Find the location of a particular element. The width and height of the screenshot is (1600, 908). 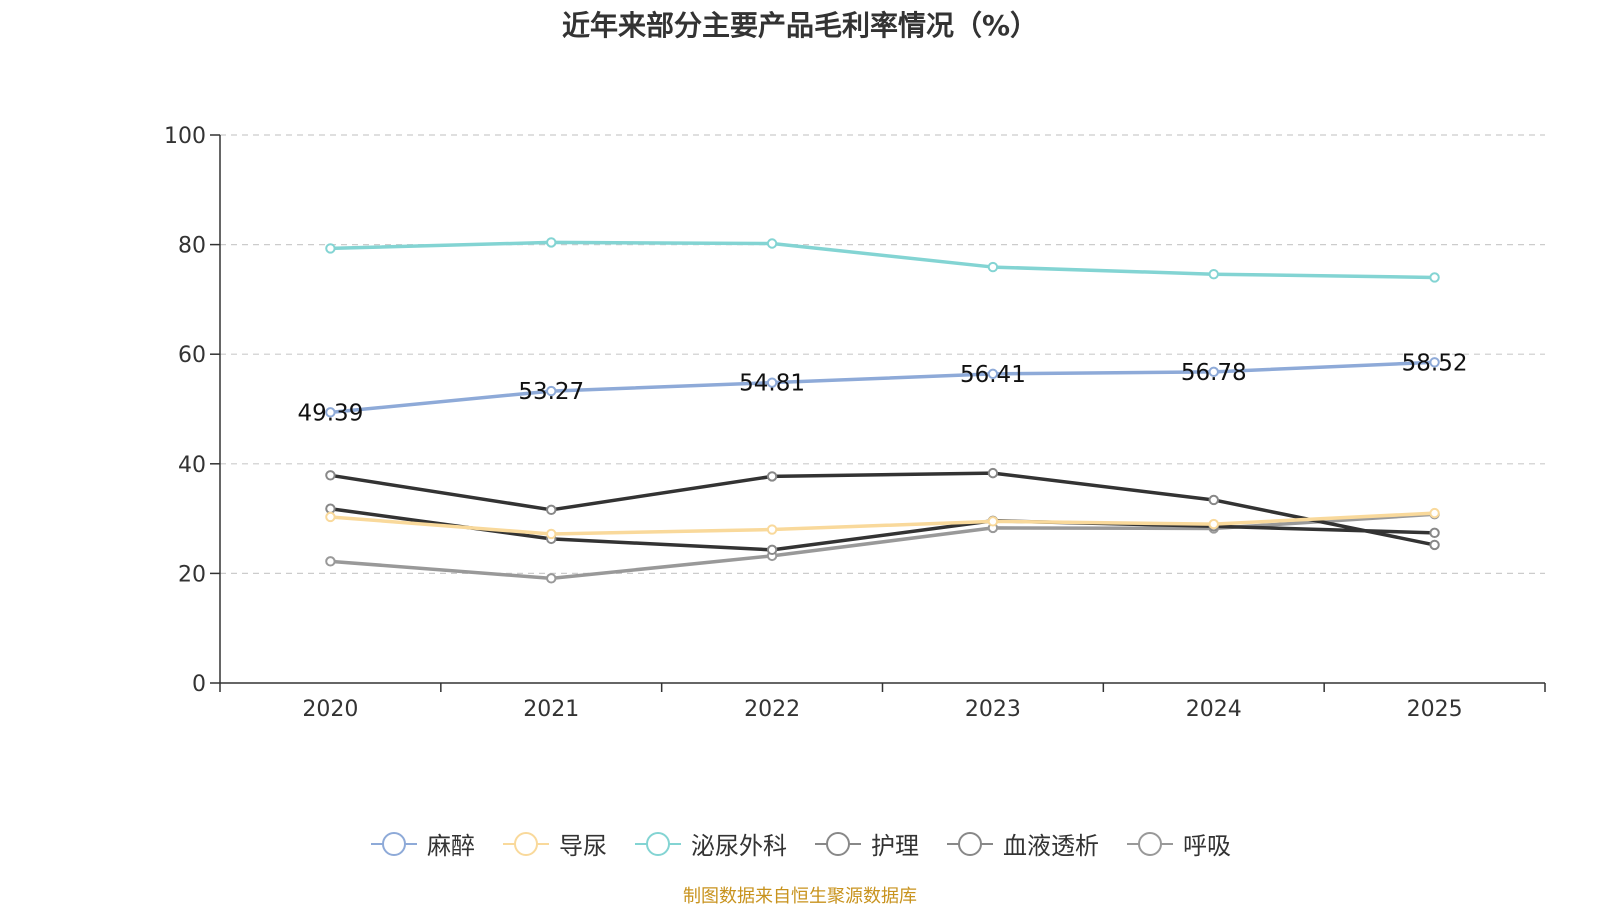

legend-item: 血液透析 is located at coordinates (1022, 843).